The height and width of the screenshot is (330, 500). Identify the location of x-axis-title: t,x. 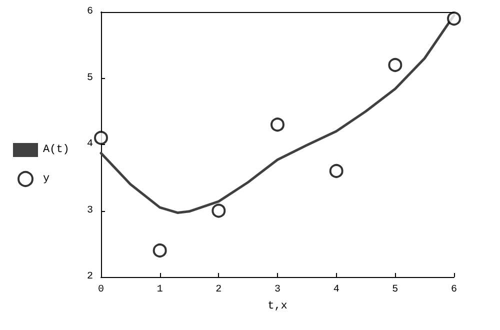
(278, 306).